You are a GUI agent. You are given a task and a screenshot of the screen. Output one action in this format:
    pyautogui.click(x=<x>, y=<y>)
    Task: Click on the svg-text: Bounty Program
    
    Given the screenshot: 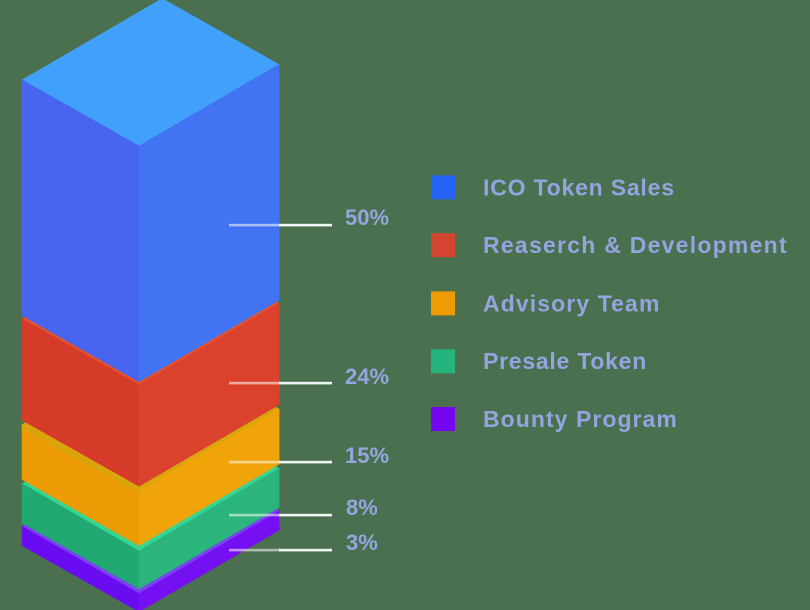 What is the action you would take?
    pyautogui.click(x=580, y=419)
    